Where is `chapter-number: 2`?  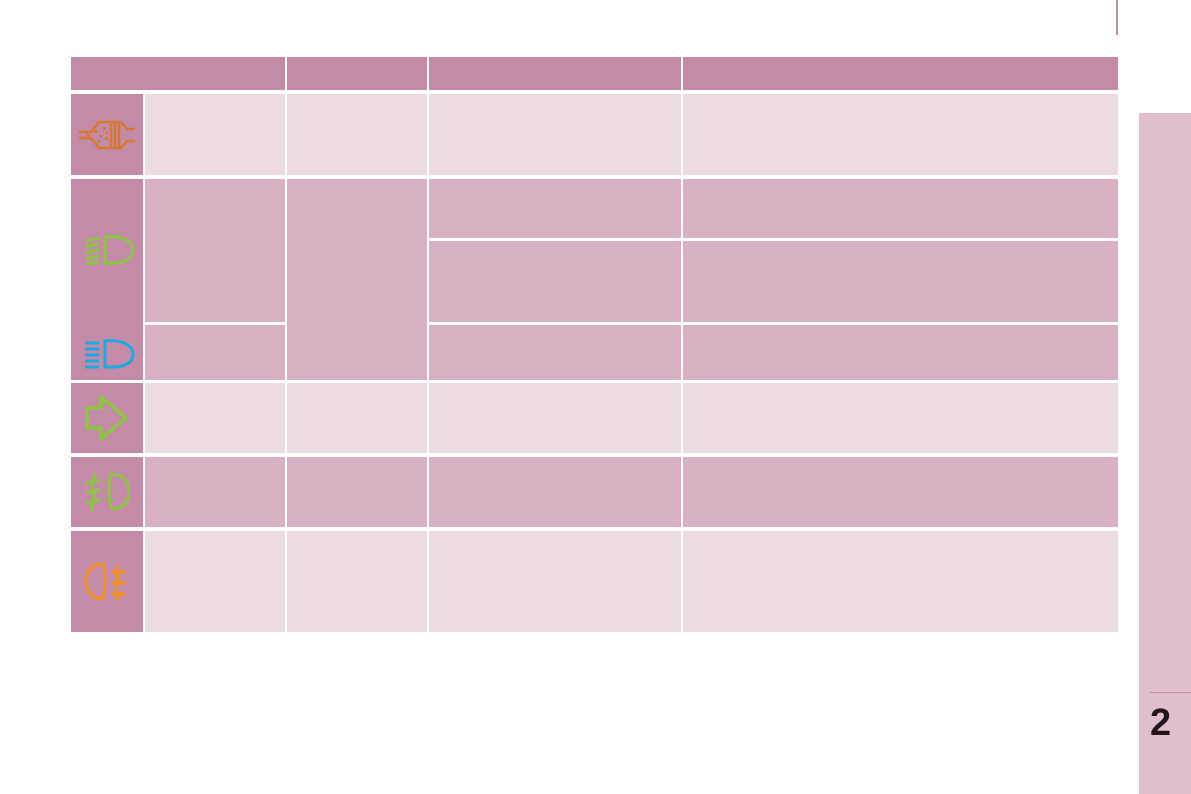 chapter-number: 2 is located at coordinates (1161, 723).